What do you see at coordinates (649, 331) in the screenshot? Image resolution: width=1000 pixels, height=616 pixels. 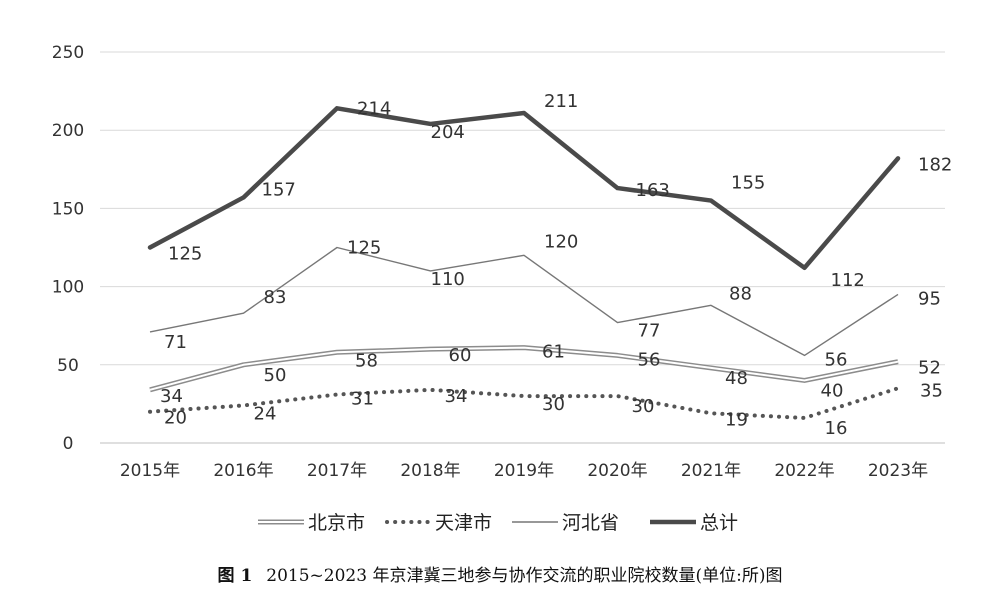 I see `data-label: 77` at bounding box center [649, 331].